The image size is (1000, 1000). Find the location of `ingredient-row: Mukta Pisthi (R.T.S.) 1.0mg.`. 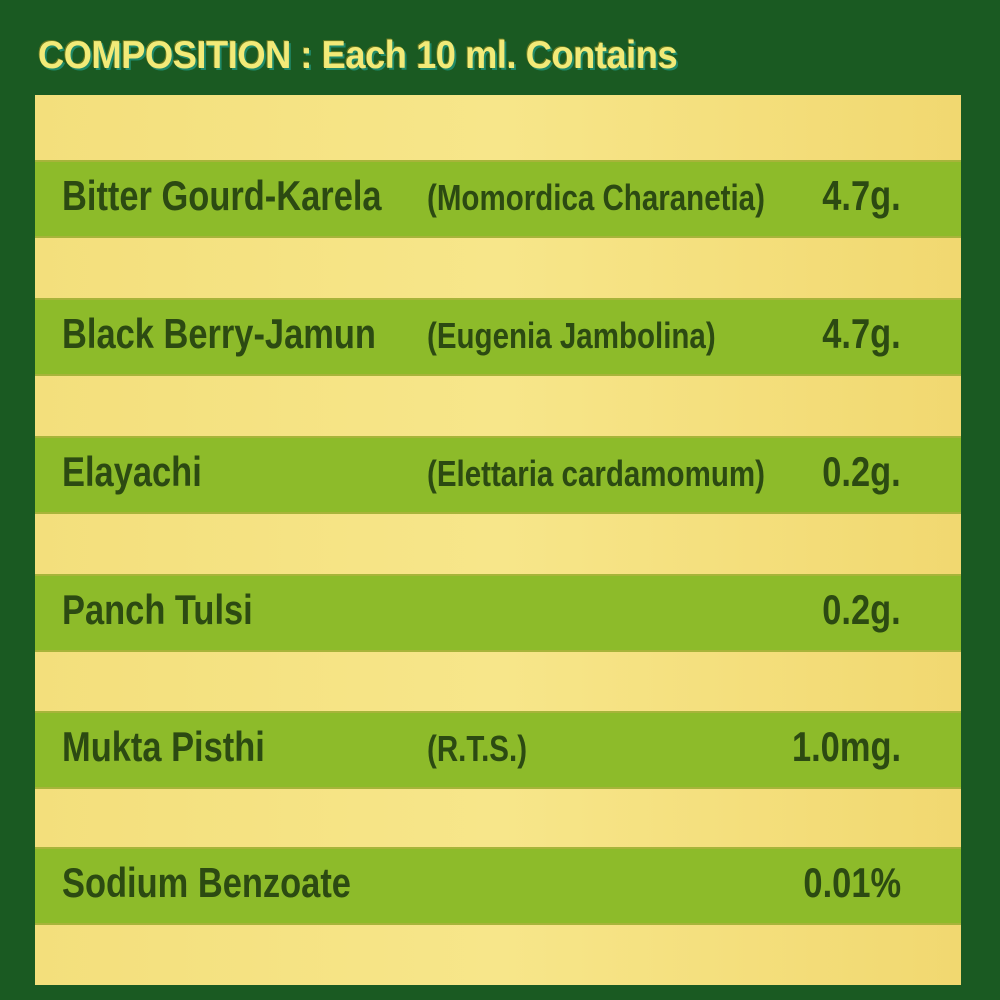

ingredient-row: Mukta Pisthi (R.T.S.) 1.0mg. is located at coordinates (498, 750).